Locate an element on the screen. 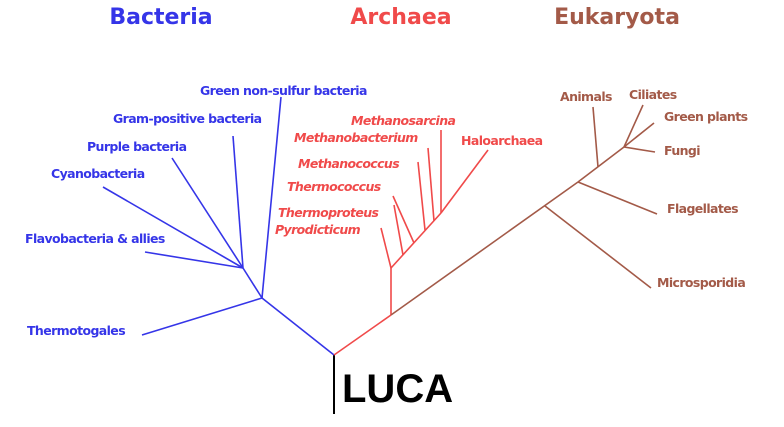 This screenshot has height=427, width=784. domain-header-bacteria: Bacteria is located at coordinates (160, 17).